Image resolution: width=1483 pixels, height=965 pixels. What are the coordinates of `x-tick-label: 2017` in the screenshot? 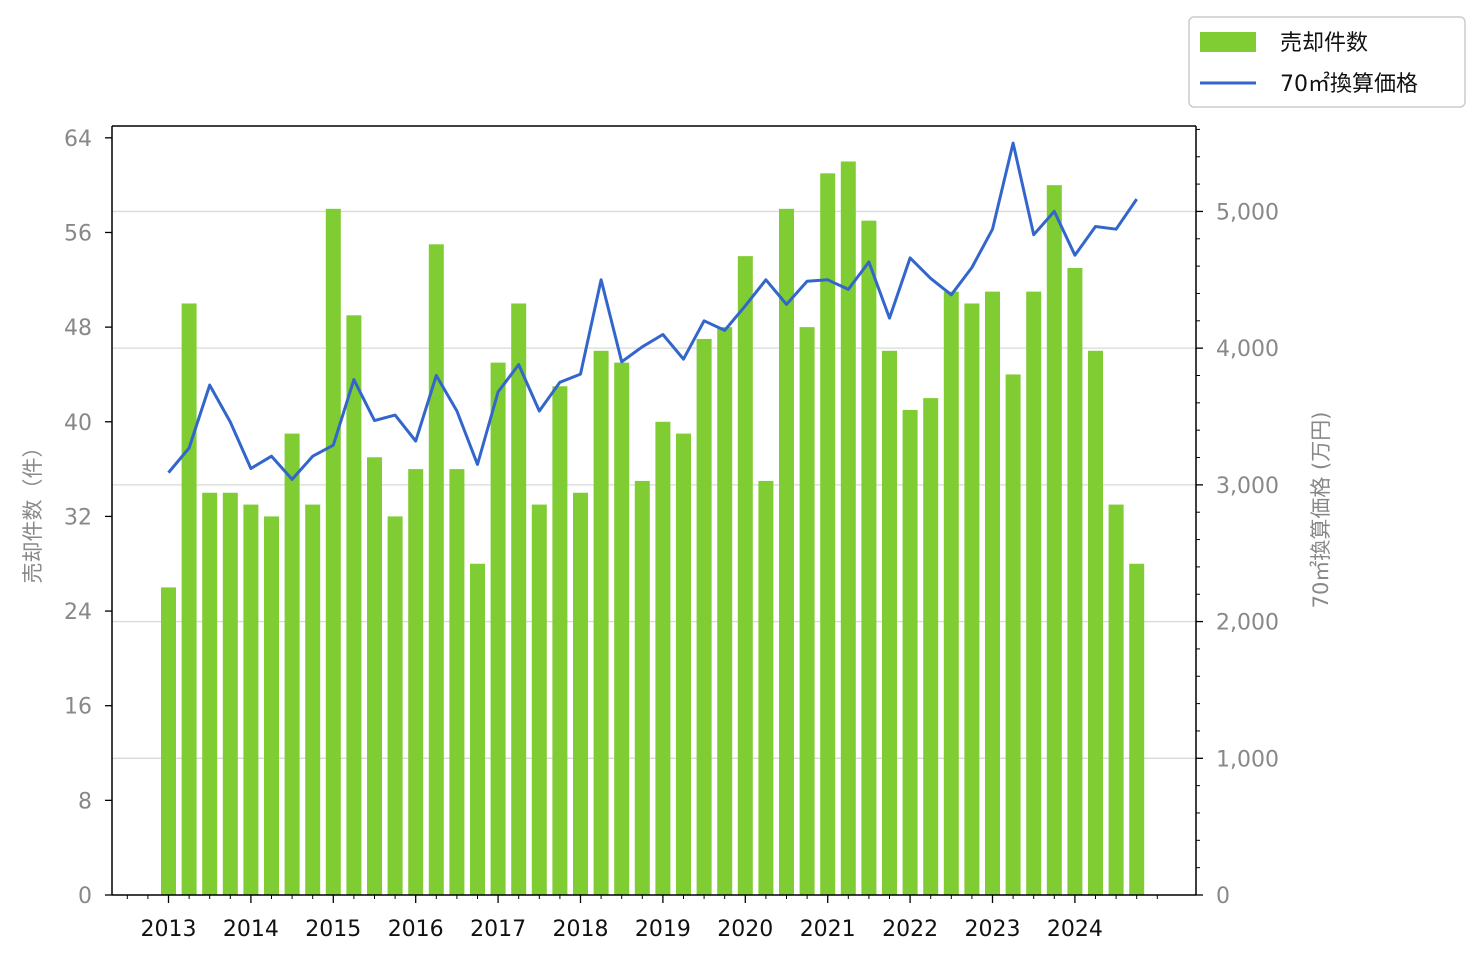 It's located at (498, 929).